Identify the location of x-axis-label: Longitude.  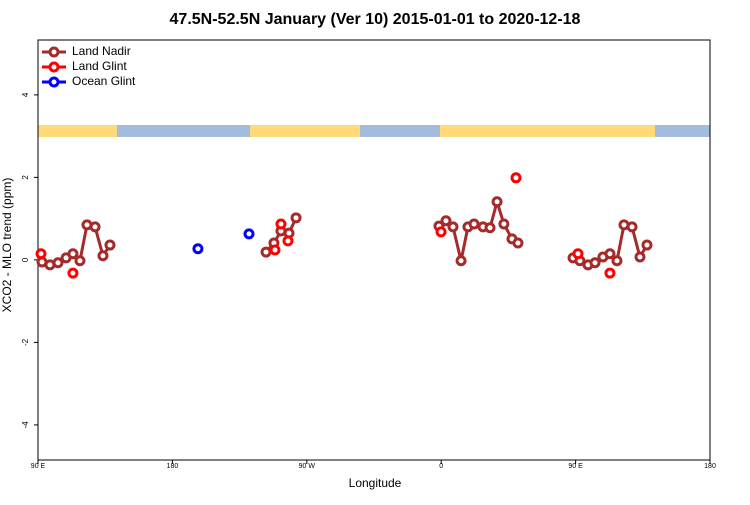
(375, 483).